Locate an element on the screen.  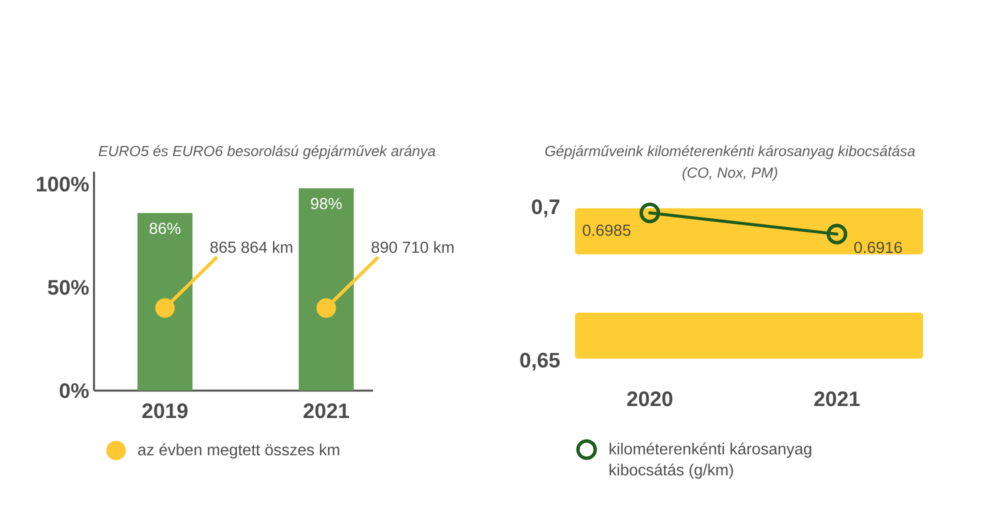
annotation: 890 710 km is located at coordinates (413, 247).